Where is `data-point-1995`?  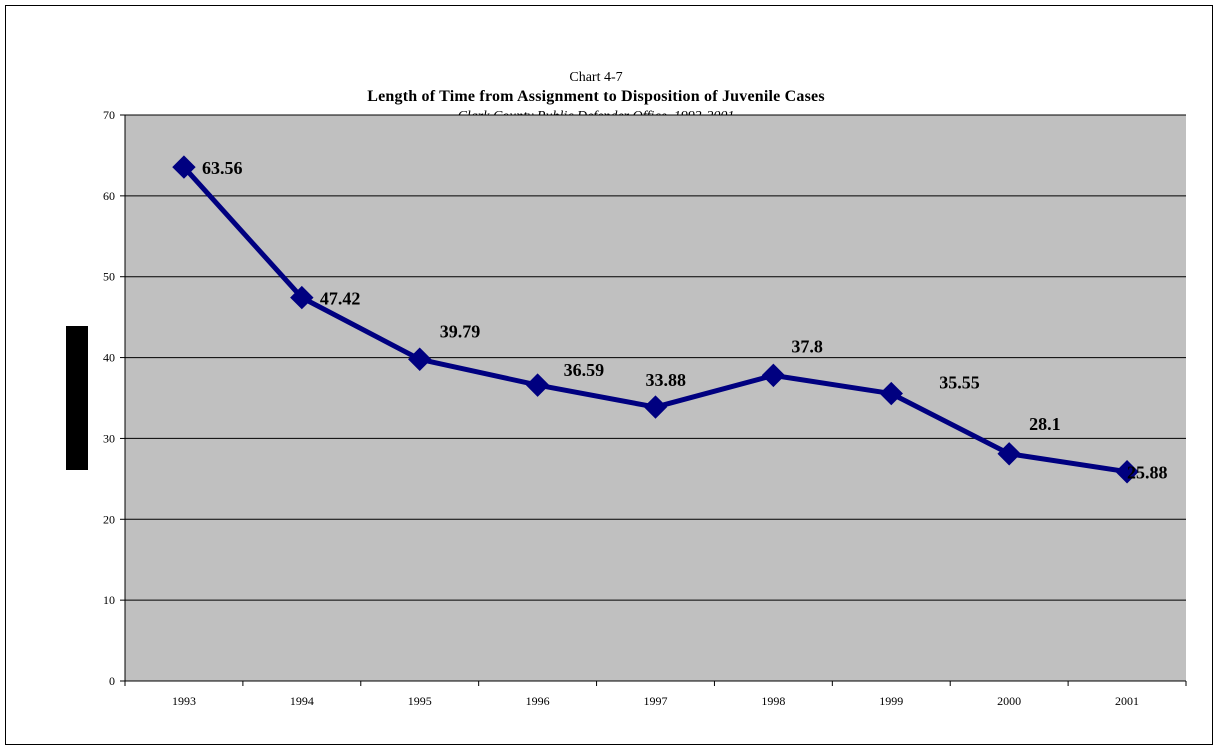
data-point-1995 is located at coordinates (420, 359).